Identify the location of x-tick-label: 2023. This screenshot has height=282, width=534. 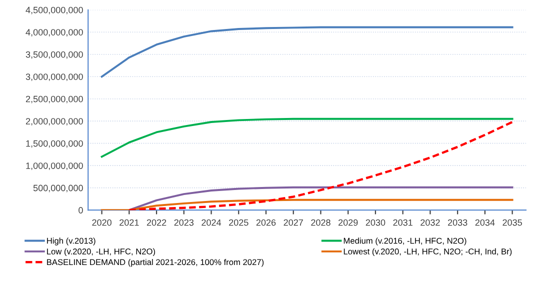
(184, 222).